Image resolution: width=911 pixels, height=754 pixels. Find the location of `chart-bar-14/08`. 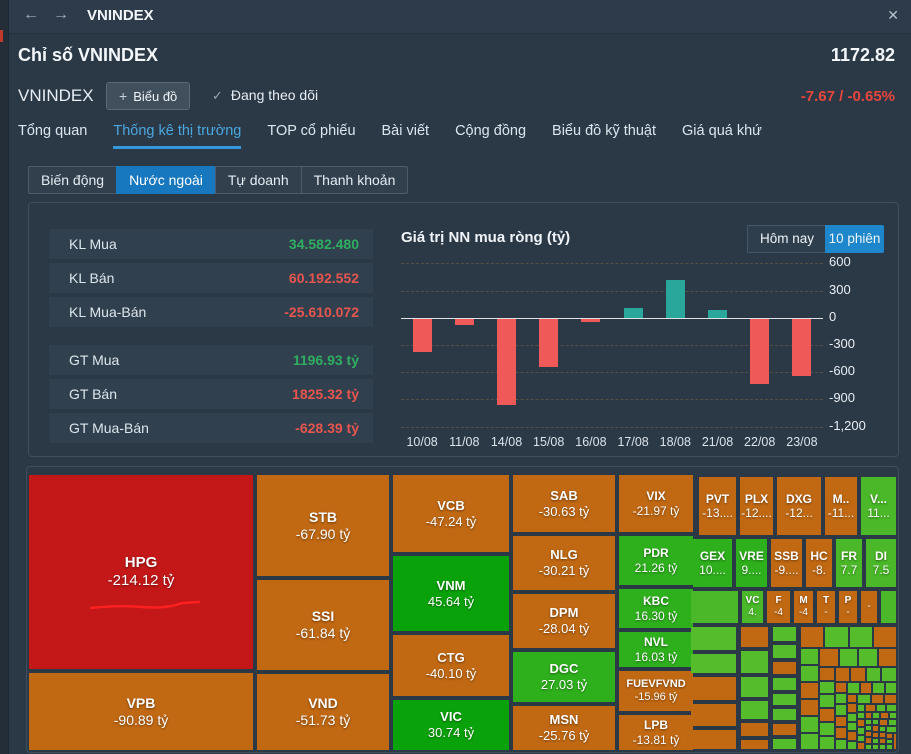

chart-bar-14/08 is located at coordinates (506, 361).